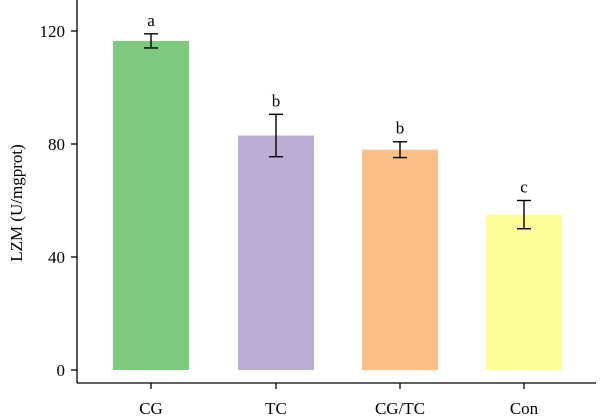  Describe the element at coordinates (524, 408) in the screenshot. I see `x-tick-label: Con` at that location.